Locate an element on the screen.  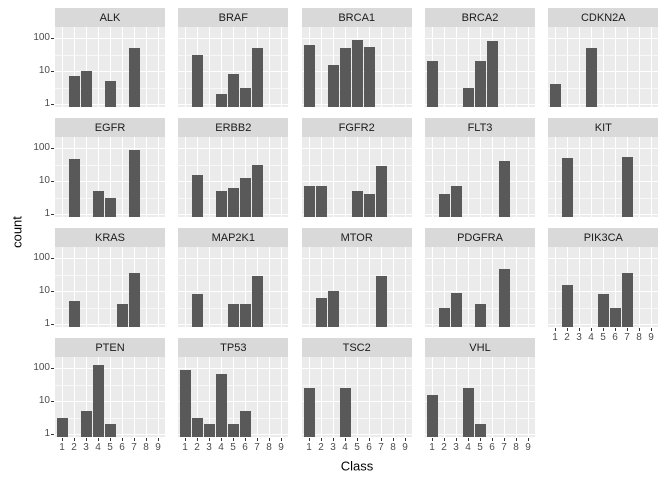
x-tick-label: 6 is located at coordinates (615, 337).